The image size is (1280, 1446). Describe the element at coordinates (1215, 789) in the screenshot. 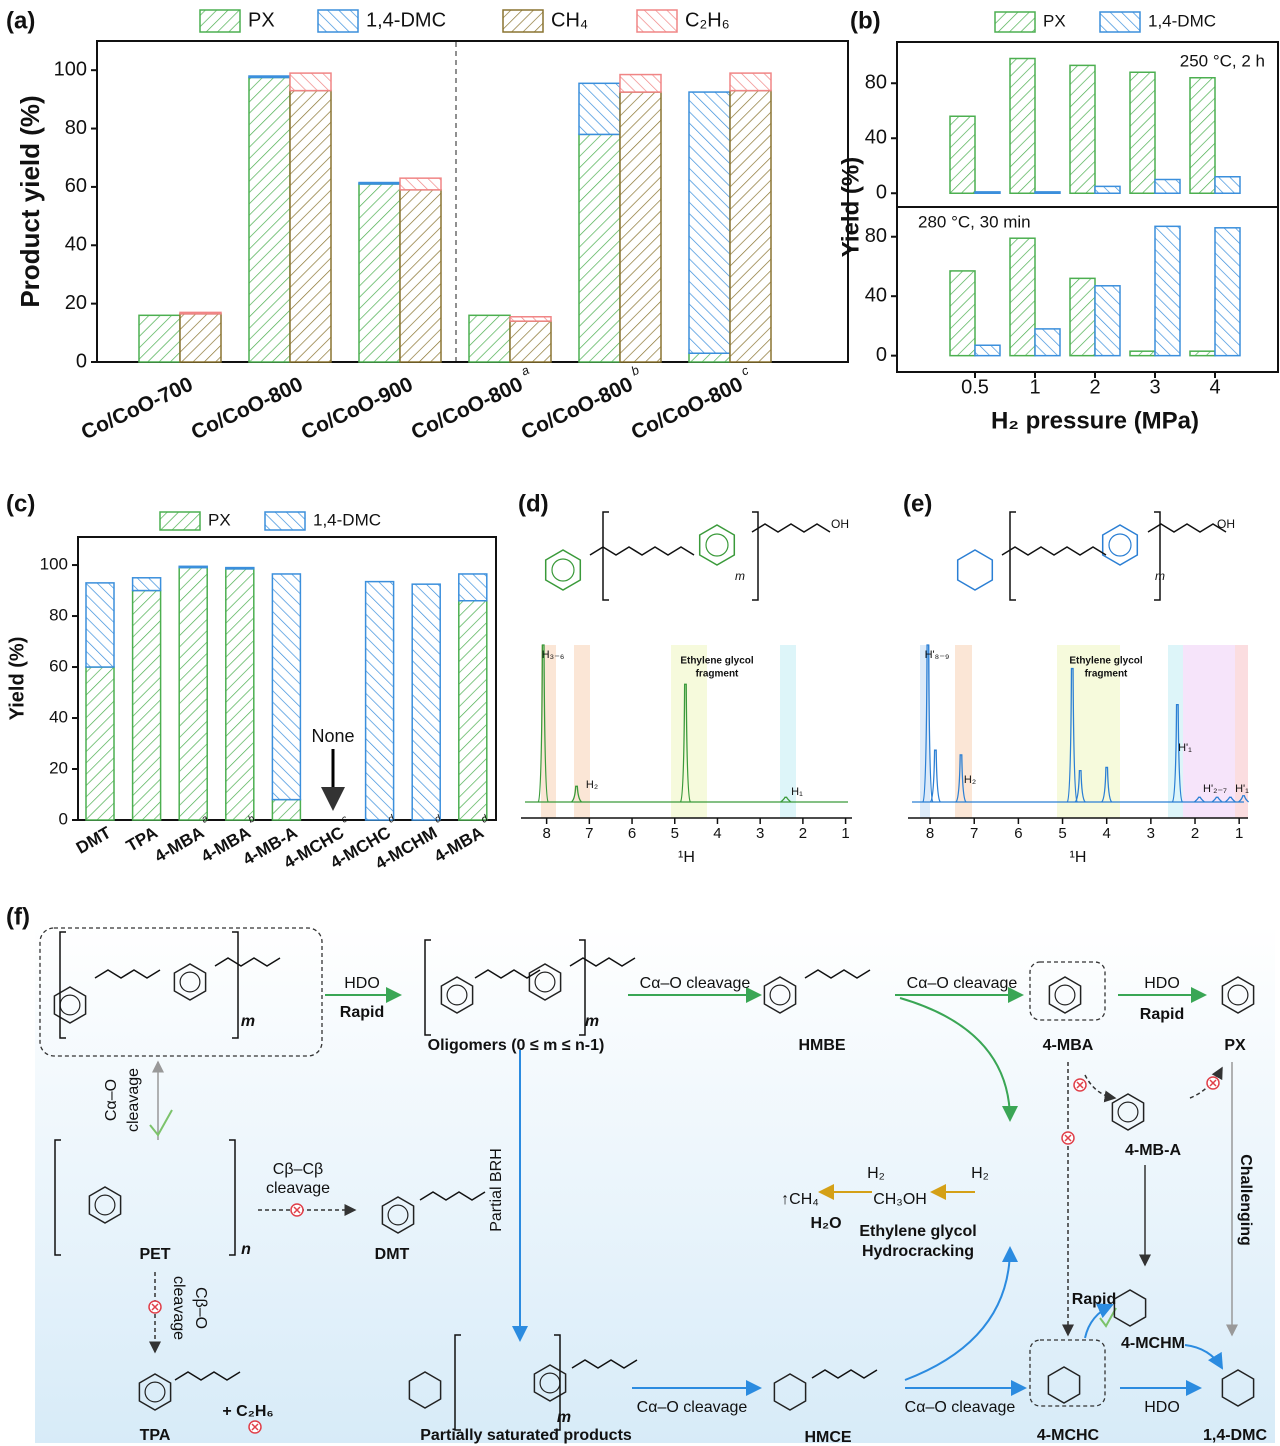

I see `peak-label: H'₂₋₇` at that location.